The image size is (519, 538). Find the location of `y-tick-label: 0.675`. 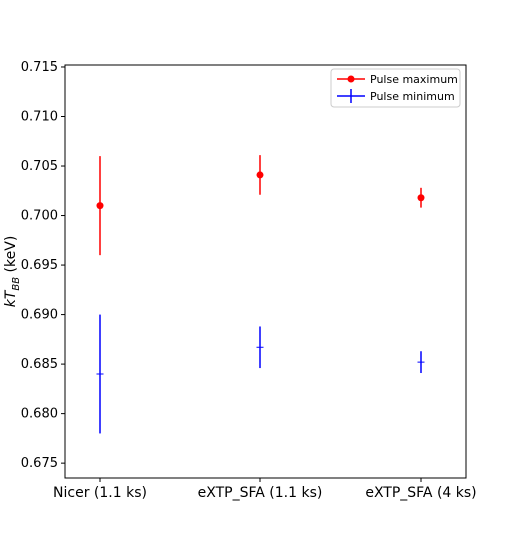

y-tick-label: 0.675 is located at coordinates (39, 463).